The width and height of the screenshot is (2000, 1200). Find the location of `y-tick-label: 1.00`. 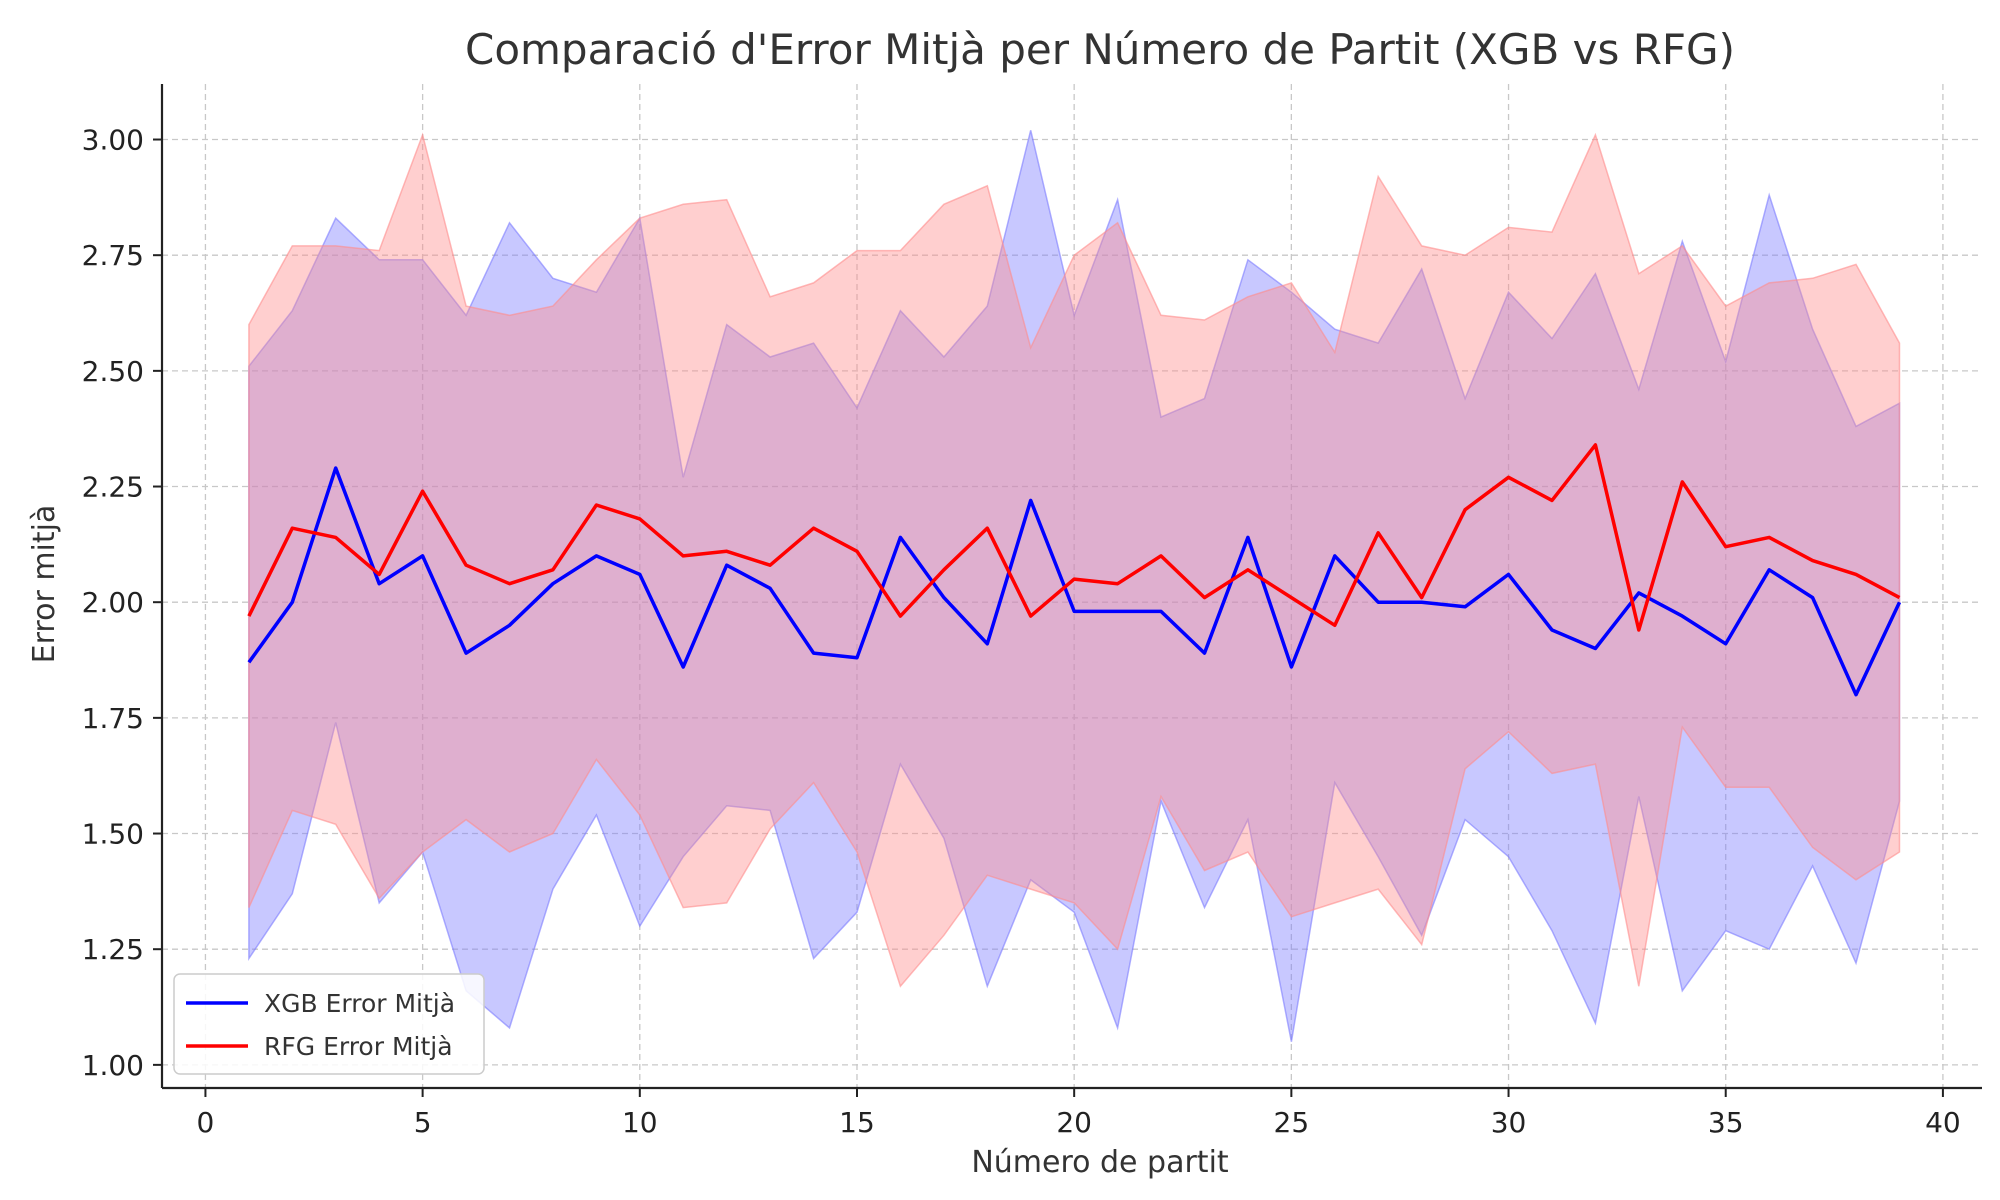

y-tick-label: 1.00 is located at coordinates (113, 1065).